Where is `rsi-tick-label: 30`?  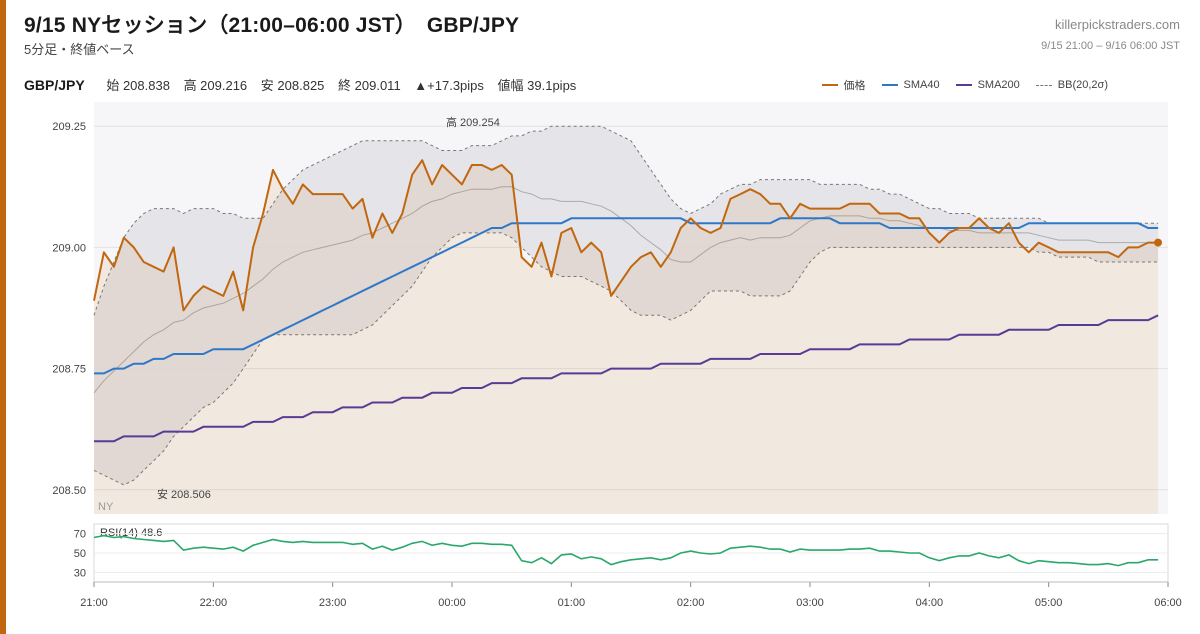 rsi-tick-label: 30 is located at coordinates (80, 573).